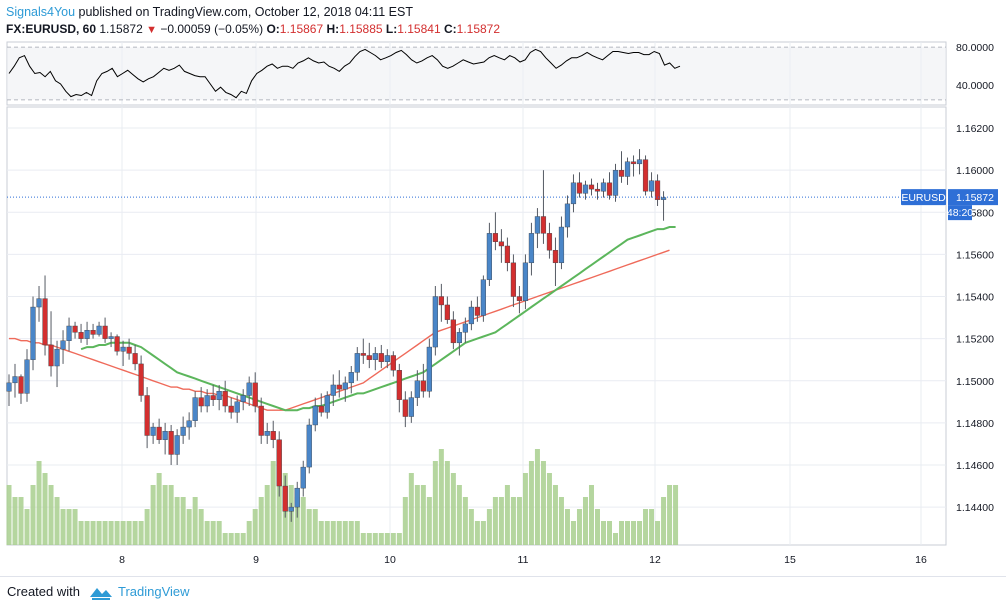  What do you see at coordinates (975, 171) in the screenshot?
I see `price-tick-label: 1.16000` at bounding box center [975, 171].